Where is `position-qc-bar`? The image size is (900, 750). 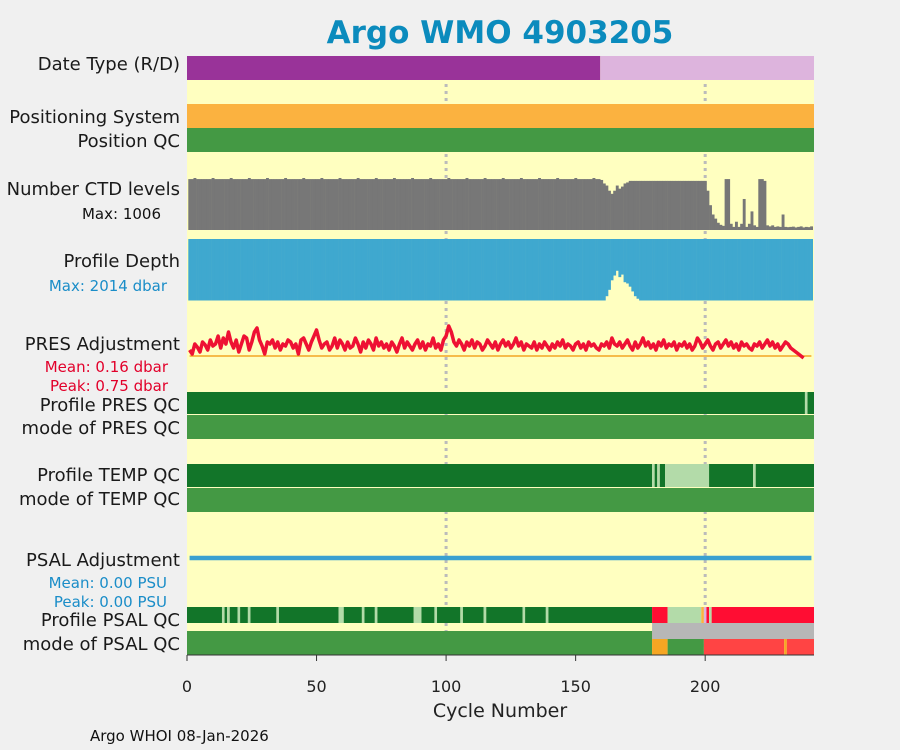
position-qc-bar is located at coordinates (500, 140).